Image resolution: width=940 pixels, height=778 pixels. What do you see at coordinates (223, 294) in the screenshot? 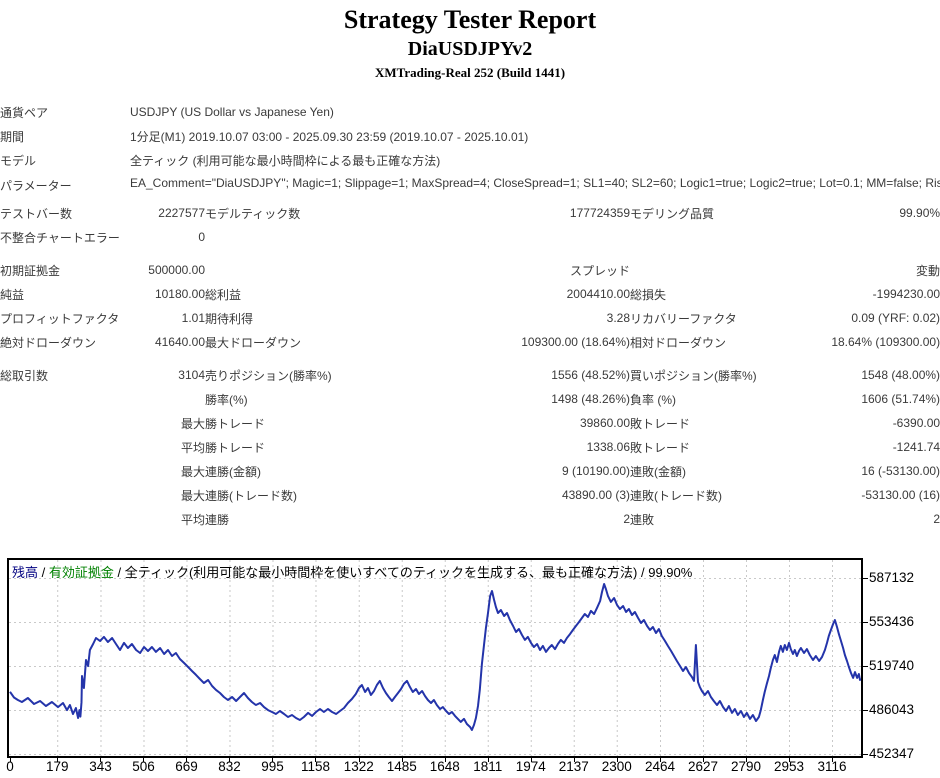
I see `stat-label: 総利益` at bounding box center [223, 294].